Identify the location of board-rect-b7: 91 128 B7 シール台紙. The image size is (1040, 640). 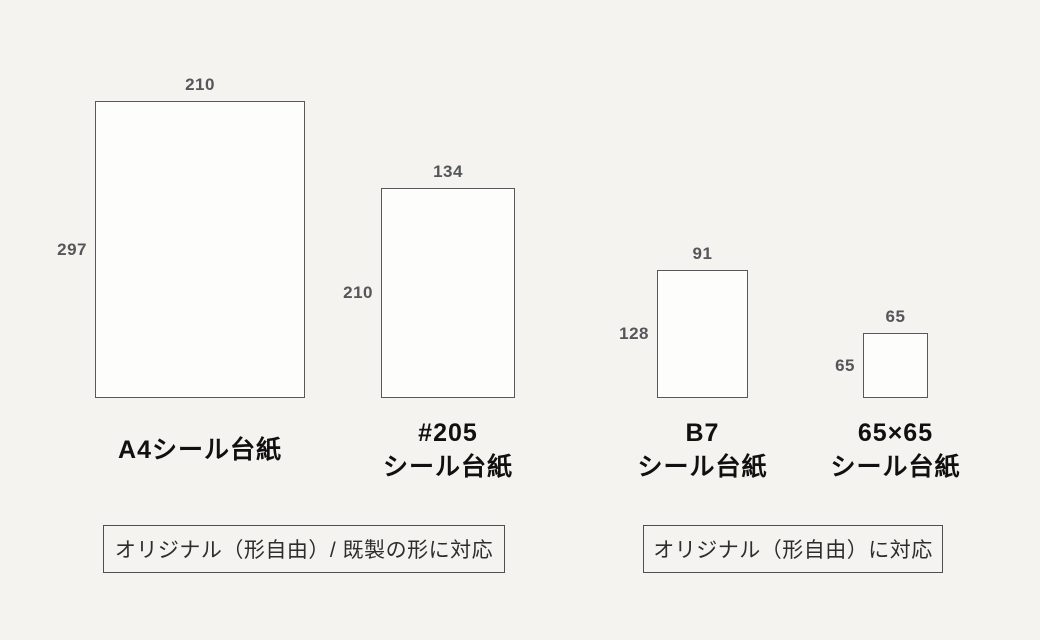
(692, 362).